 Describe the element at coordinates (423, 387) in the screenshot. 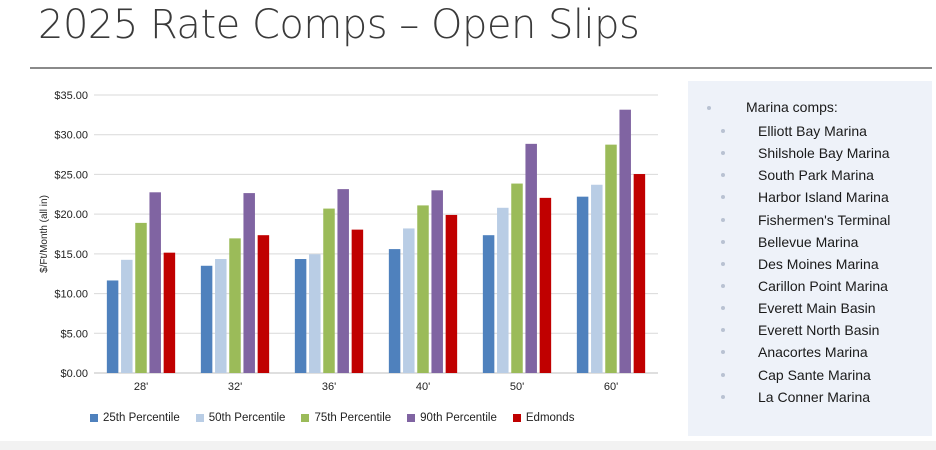

I see `x-tick-label: 40'` at that location.